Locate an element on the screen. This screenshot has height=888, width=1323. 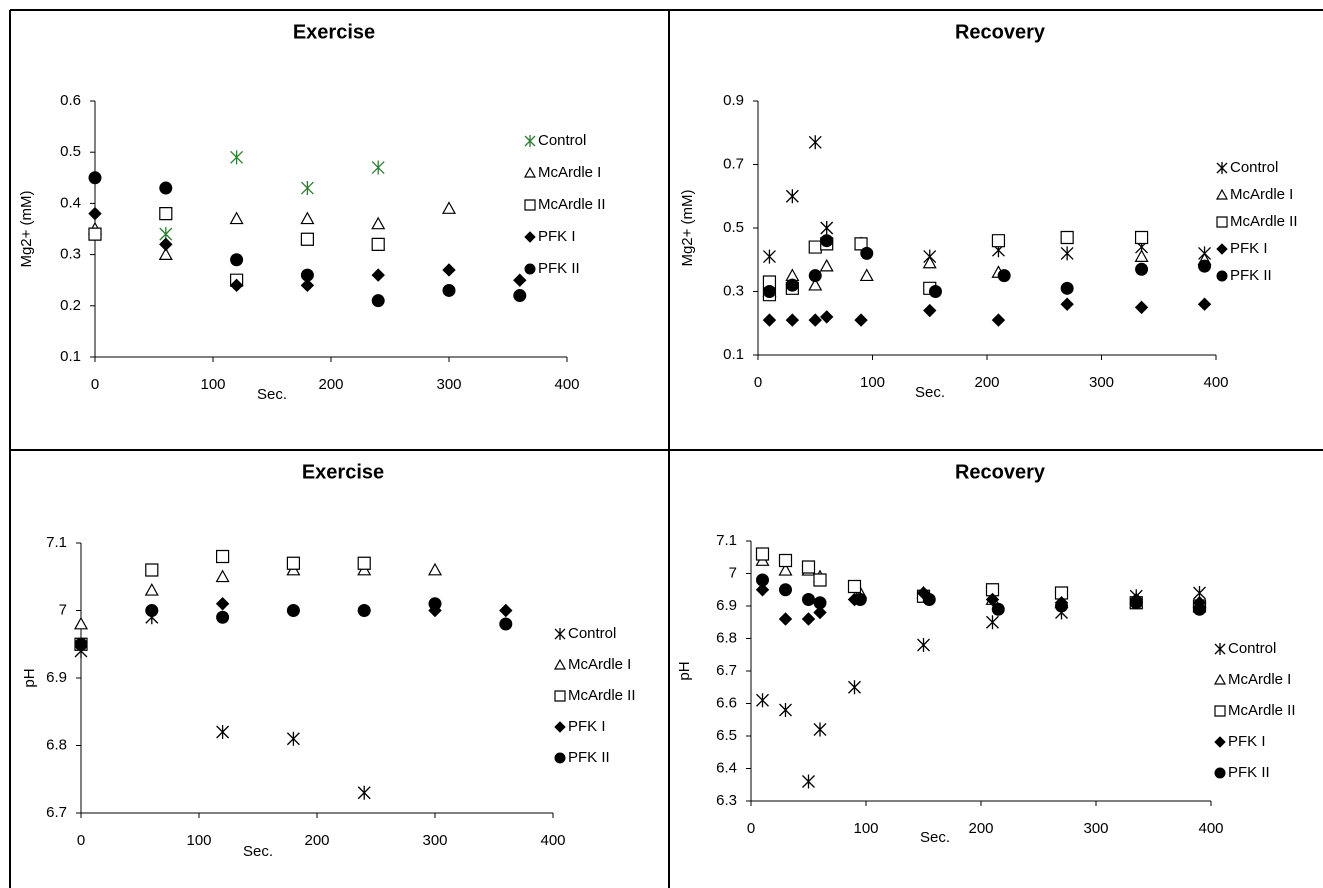
x-axis-label: Sec. is located at coordinates (272, 394).